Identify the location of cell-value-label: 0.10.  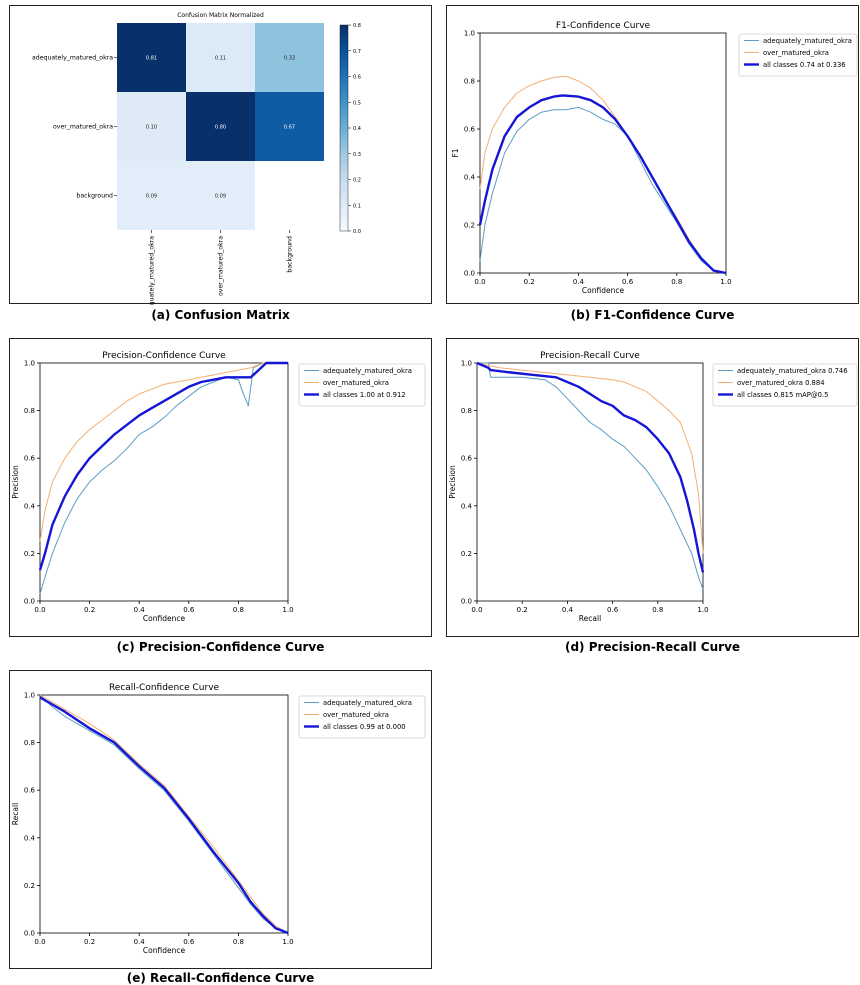
(151, 128).